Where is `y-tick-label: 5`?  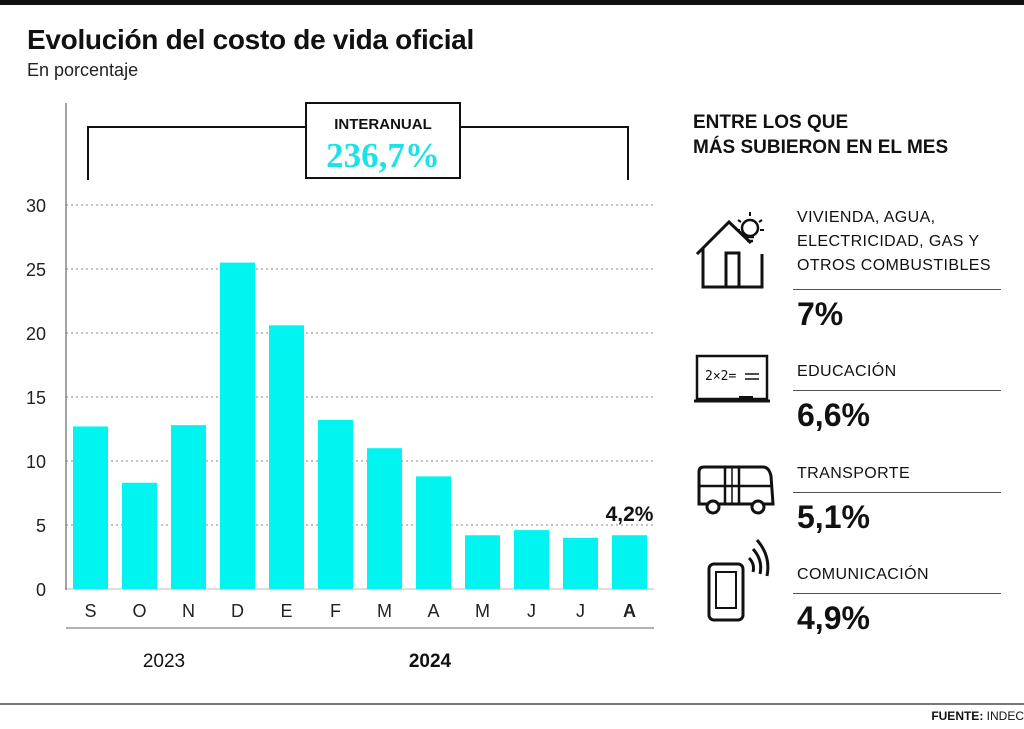
y-tick-label: 5 is located at coordinates (41, 526).